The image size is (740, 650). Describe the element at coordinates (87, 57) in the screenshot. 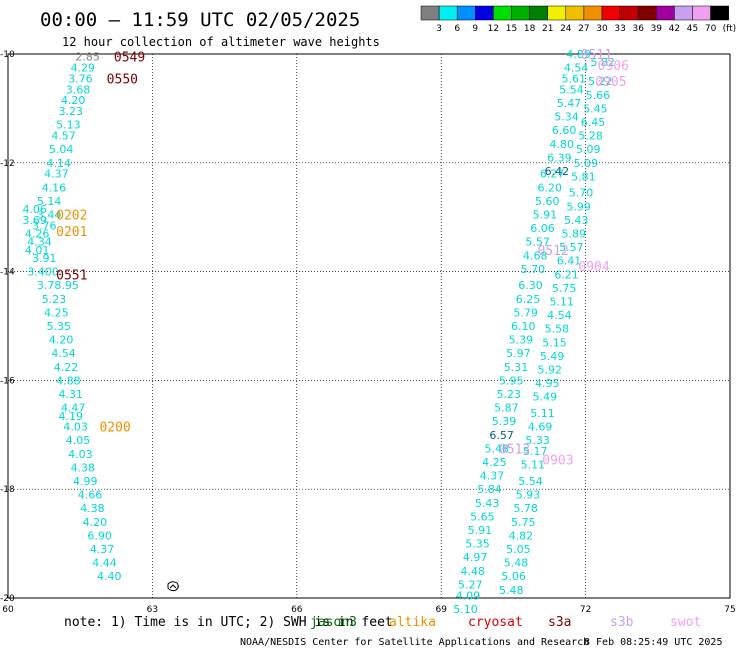

I see `wave-height-value: 2.85` at that location.